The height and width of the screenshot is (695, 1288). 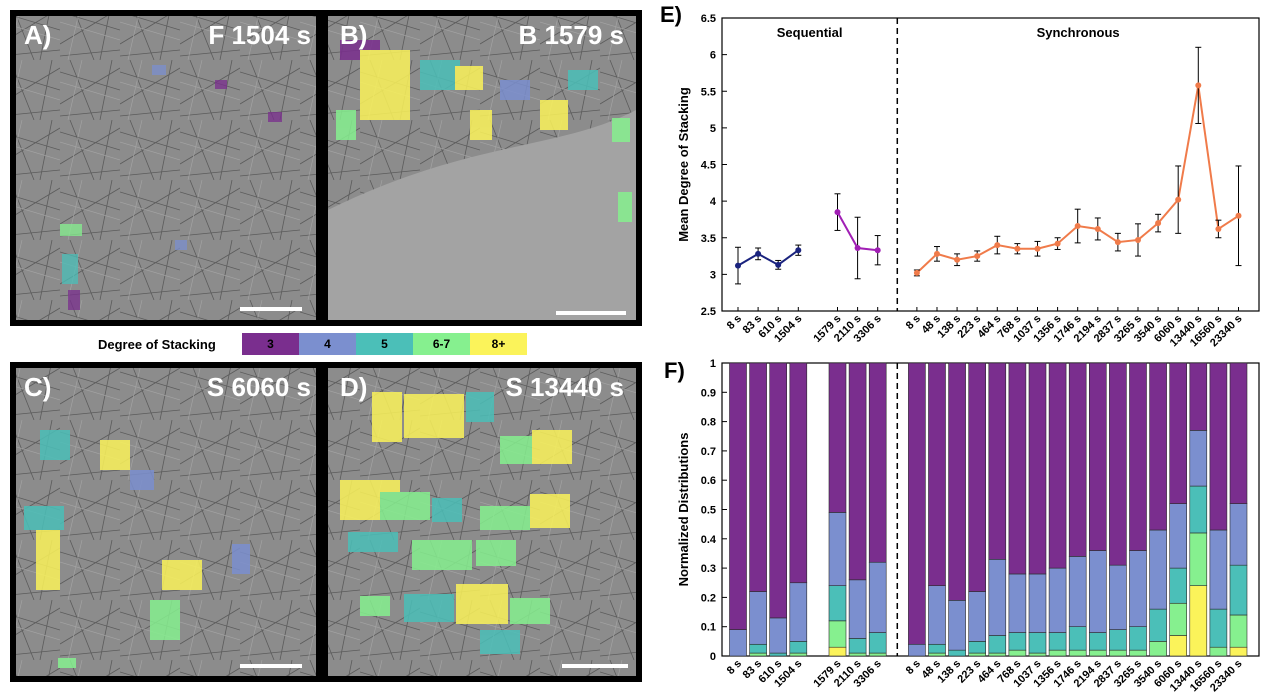 I want to click on panel-letter-e: E), so click(x=671, y=14).